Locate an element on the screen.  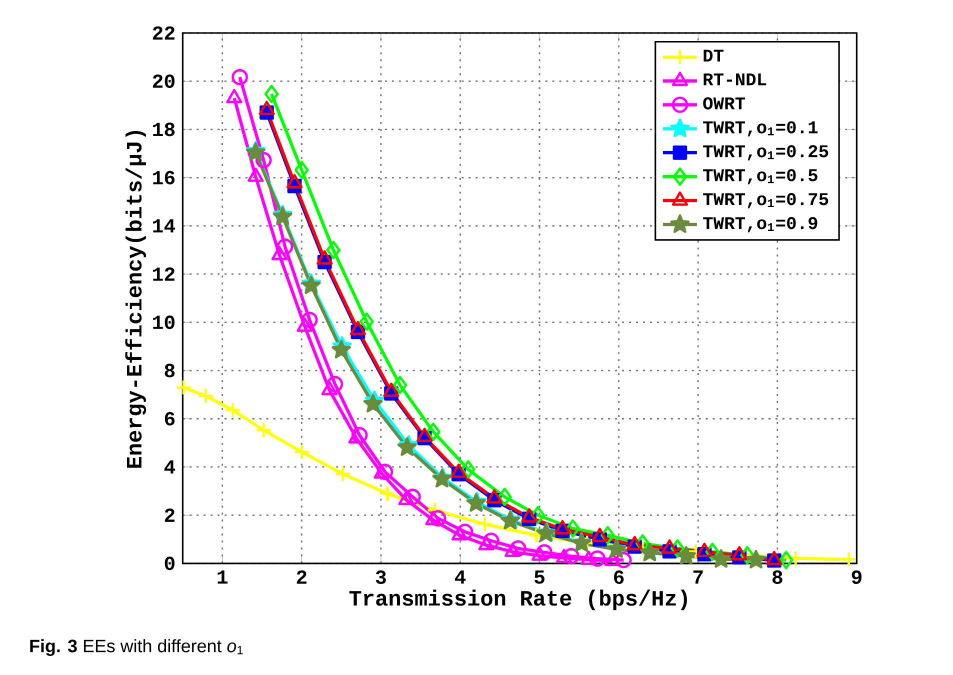
y-tick-label: 12 is located at coordinates (163, 274).